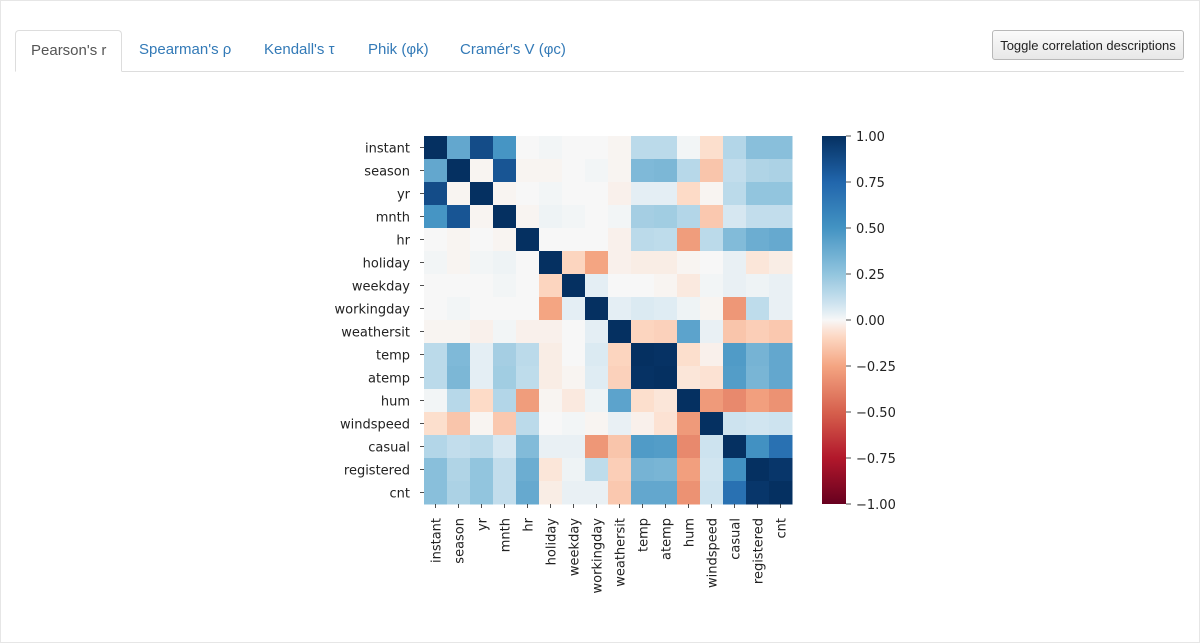  Describe the element at coordinates (459, 171) in the screenshot. I see `heatmap-cell-season-season` at that location.